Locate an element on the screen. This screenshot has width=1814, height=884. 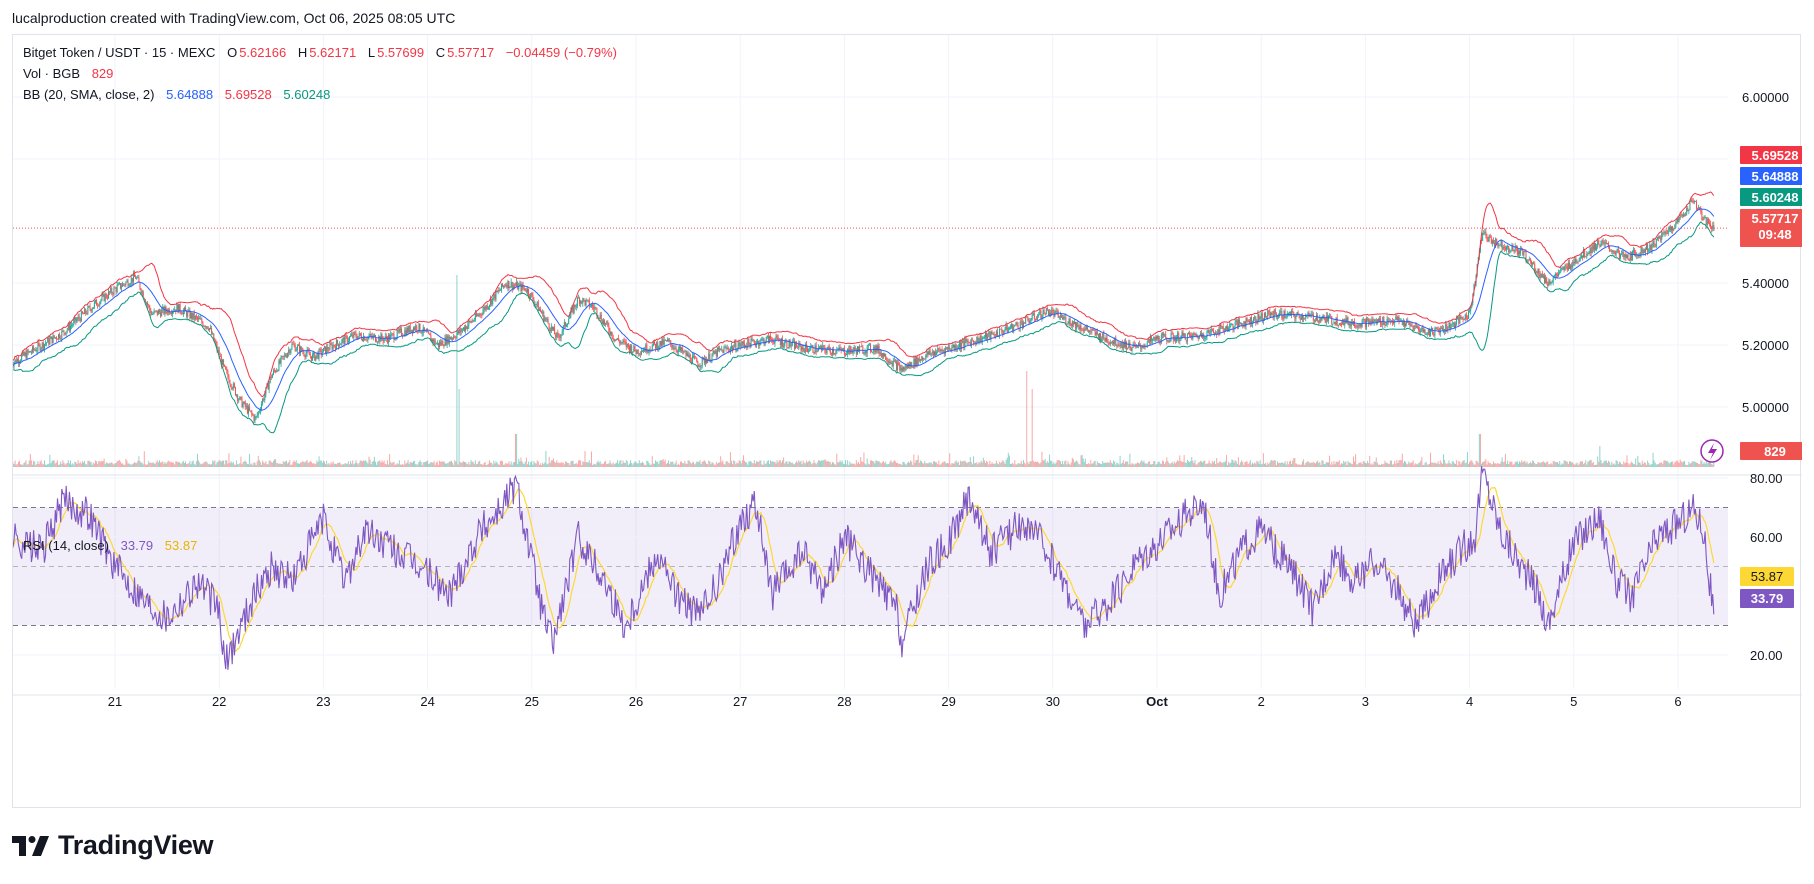
rsi-label: RSI (14, close) is located at coordinates (66, 545).